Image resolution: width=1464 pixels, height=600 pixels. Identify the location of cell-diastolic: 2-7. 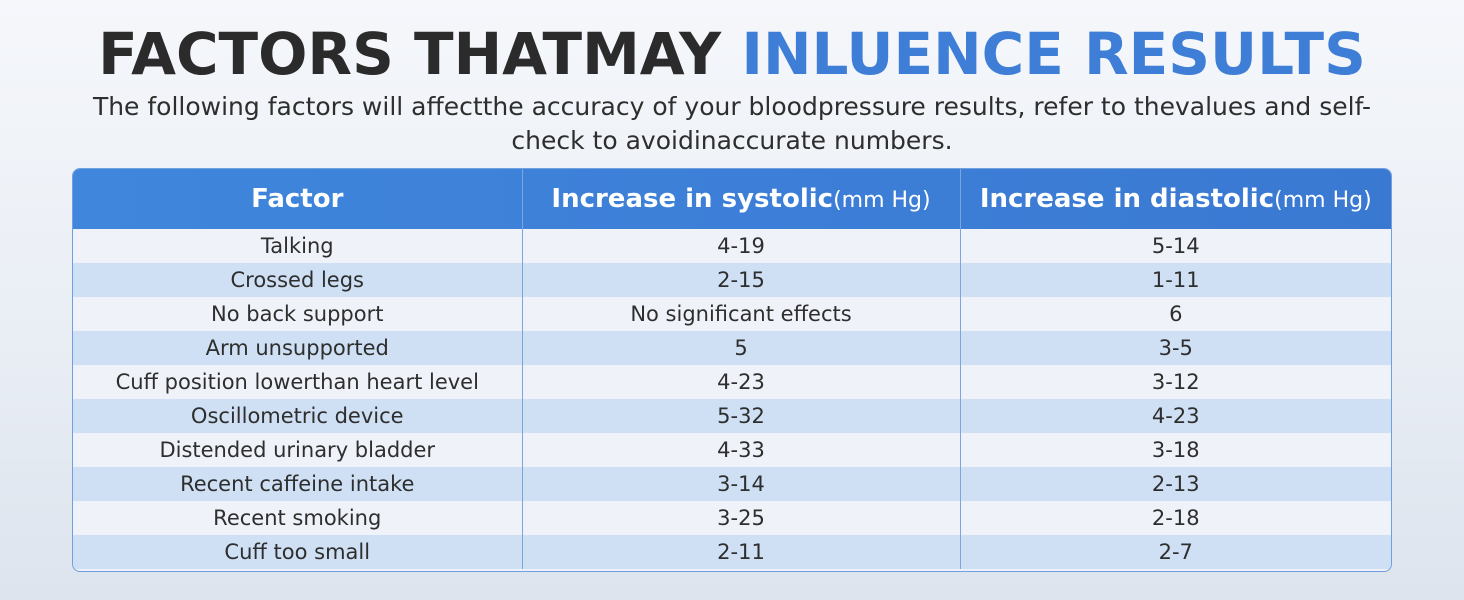
(1175, 552).